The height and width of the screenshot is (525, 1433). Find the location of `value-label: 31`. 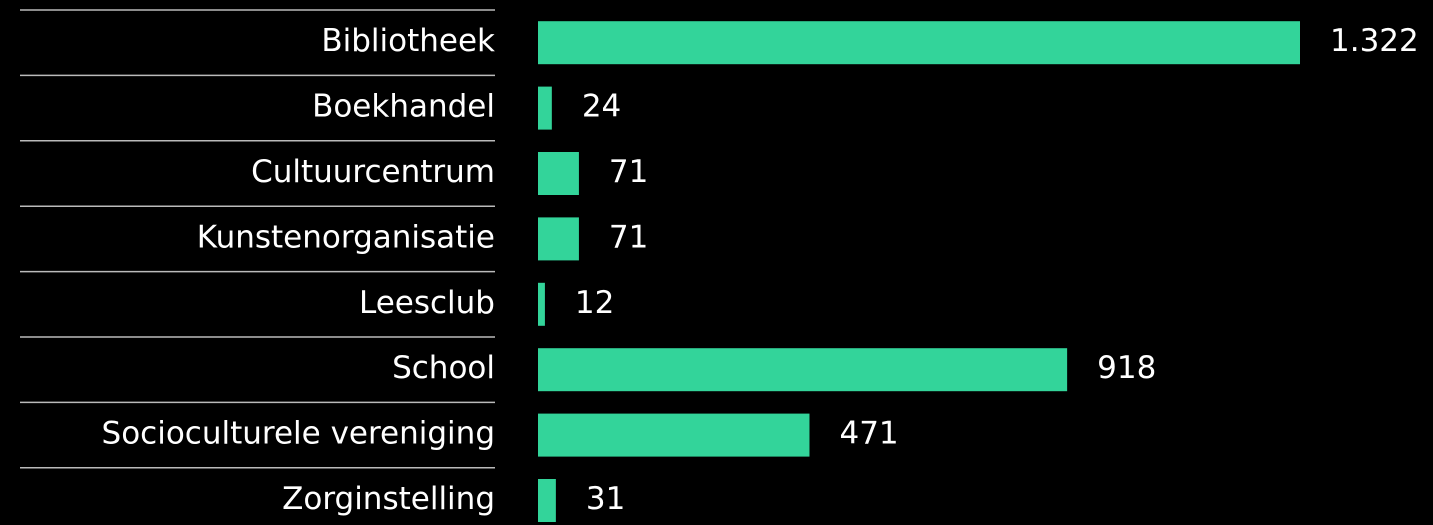

value-label: 31 is located at coordinates (605, 499).